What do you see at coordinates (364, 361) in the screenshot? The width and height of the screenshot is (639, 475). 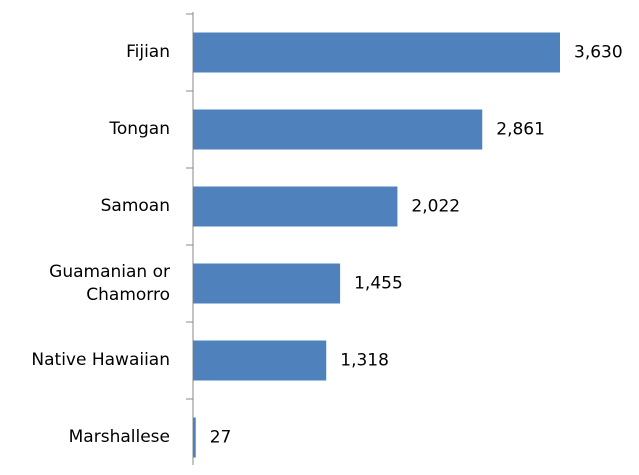 I see `value-label: 1,318` at bounding box center [364, 361].